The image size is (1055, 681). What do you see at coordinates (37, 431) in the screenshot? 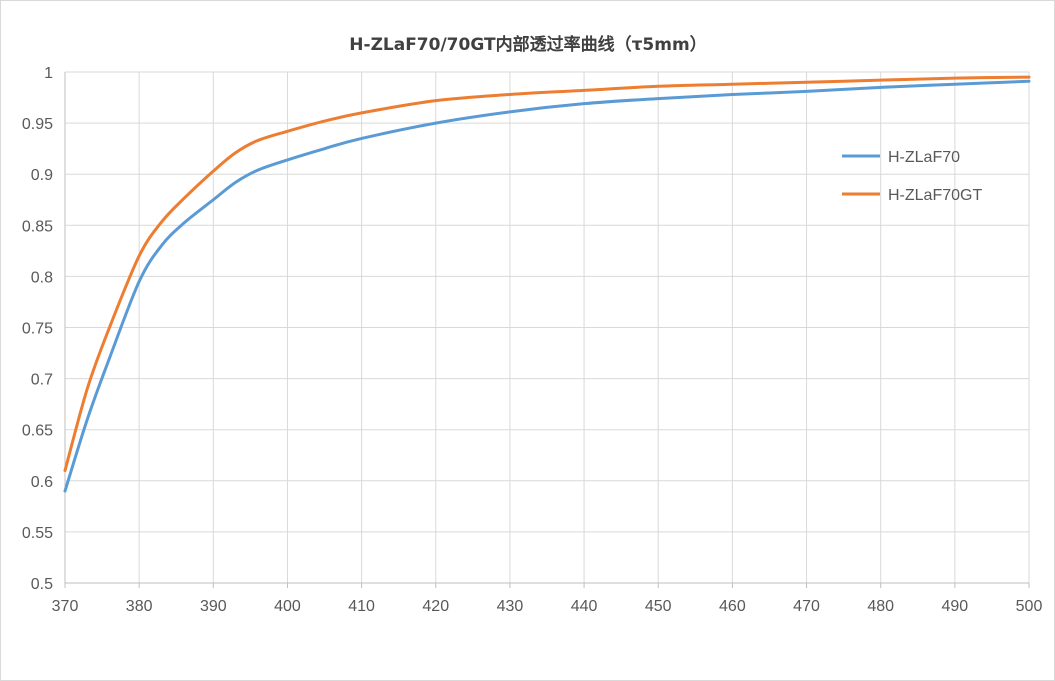
I see `y-tick-label: 0.65` at bounding box center [37, 431].